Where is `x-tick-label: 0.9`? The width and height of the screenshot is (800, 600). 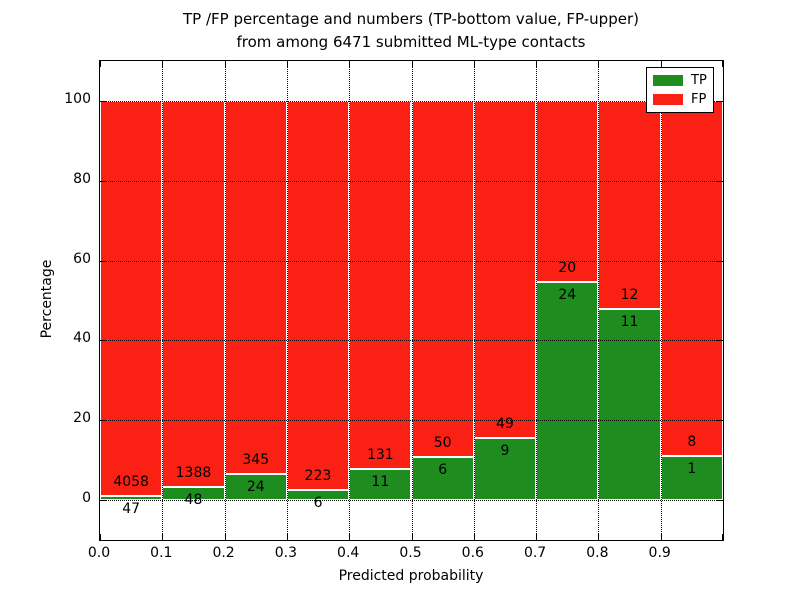 x-tick-label: 0.9 is located at coordinates (659, 553).